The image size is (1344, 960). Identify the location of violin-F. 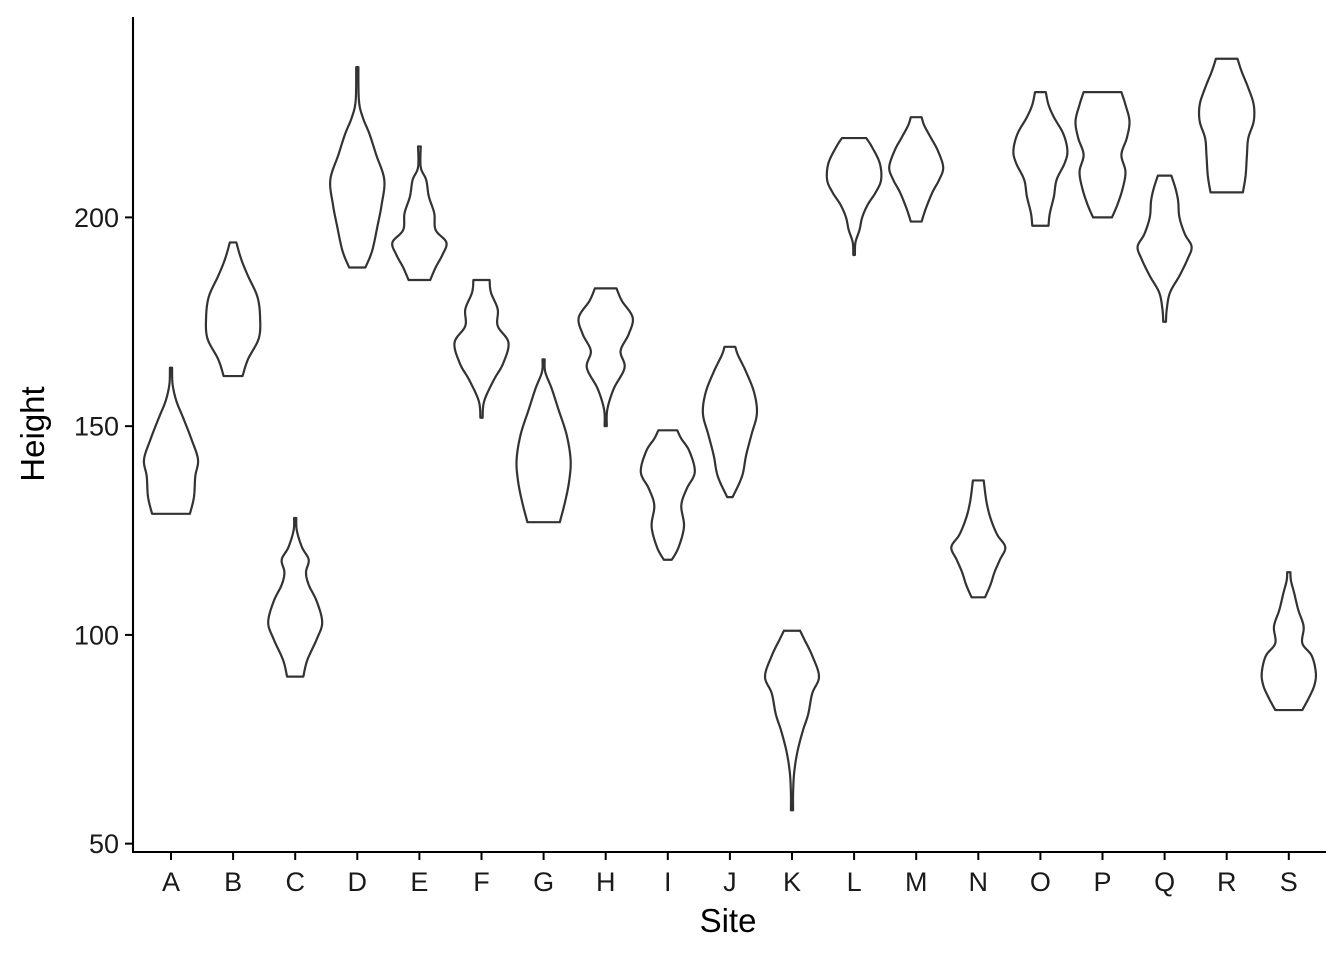
(481, 348).